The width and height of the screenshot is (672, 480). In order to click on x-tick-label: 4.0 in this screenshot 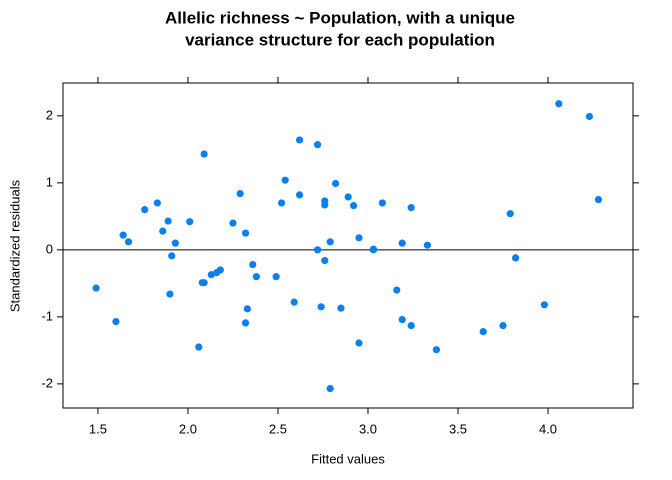, I will do `click(548, 428)`.